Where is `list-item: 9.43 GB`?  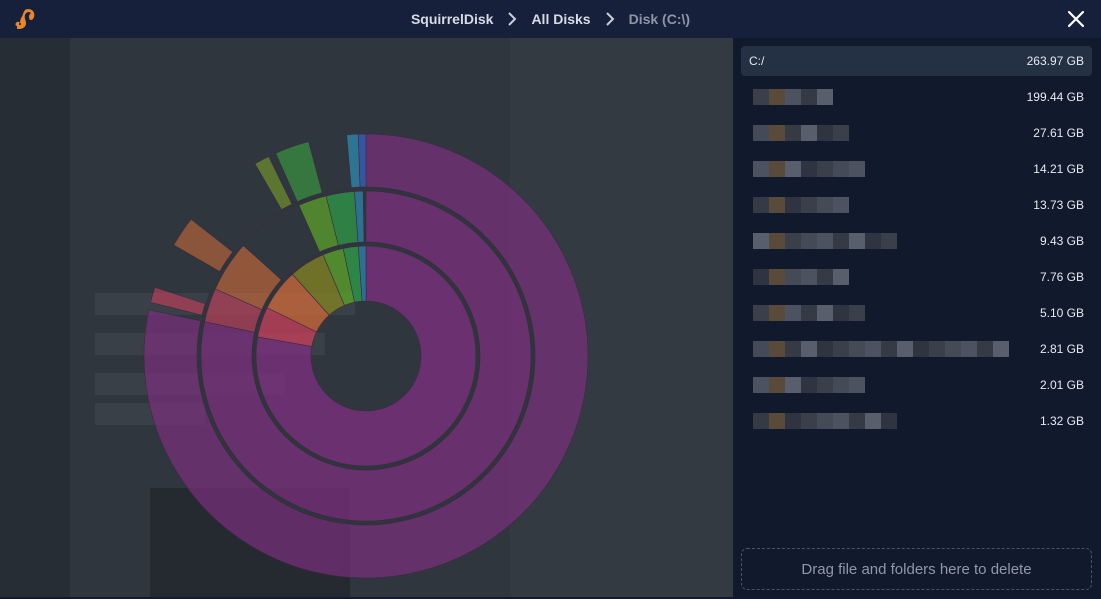 list-item: 9.43 GB is located at coordinates (916, 241).